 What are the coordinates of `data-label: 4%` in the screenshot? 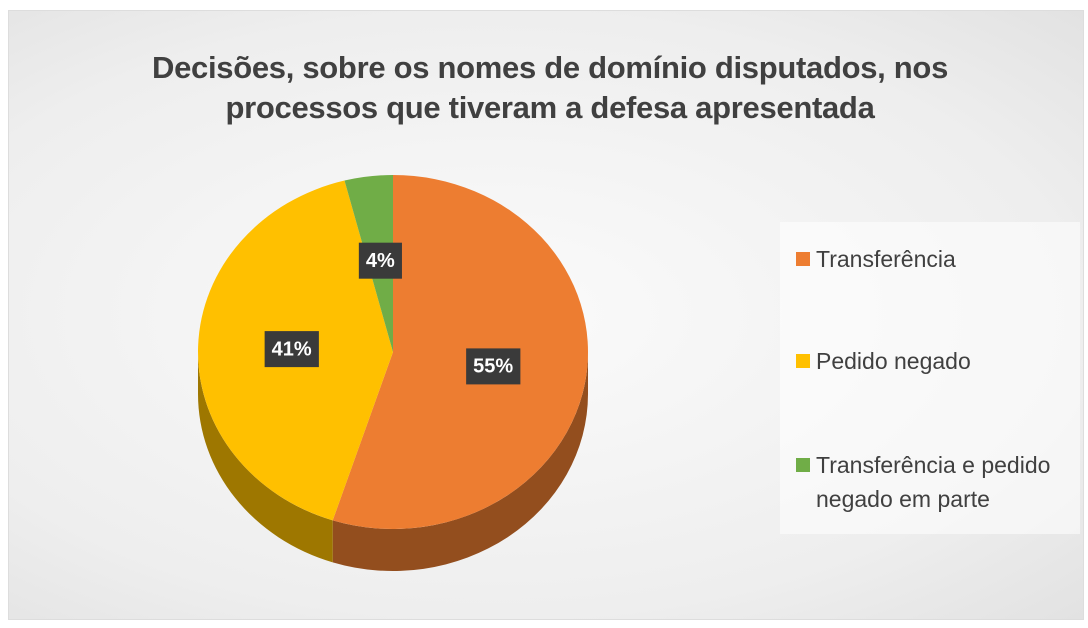 It's located at (380, 261).